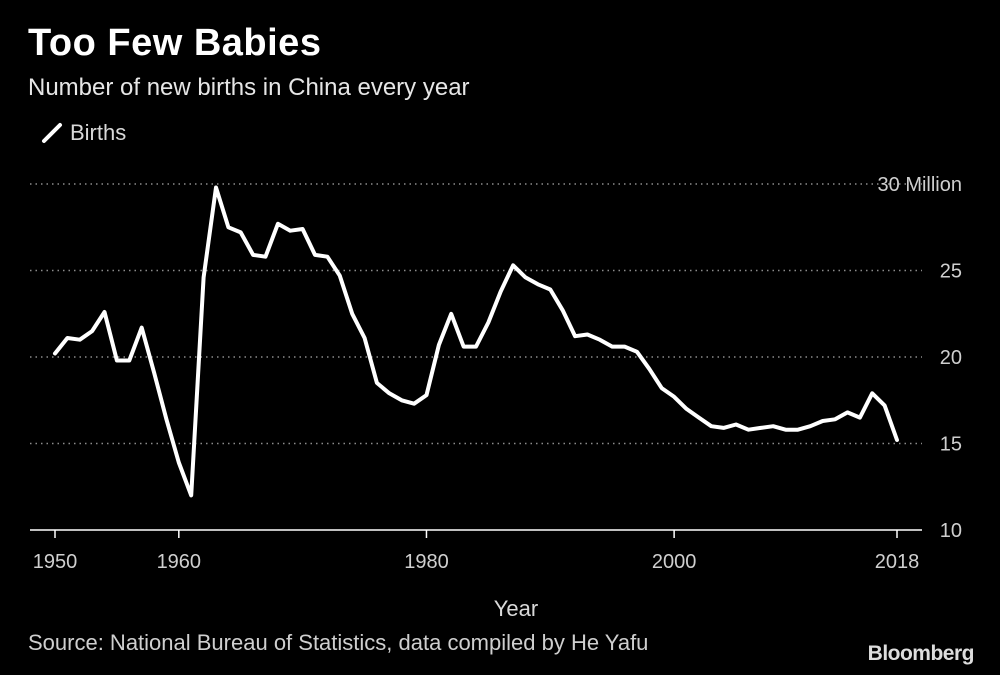  Describe the element at coordinates (55, 562) in the screenshot. I see `x-tick-label: 1950` at that location.